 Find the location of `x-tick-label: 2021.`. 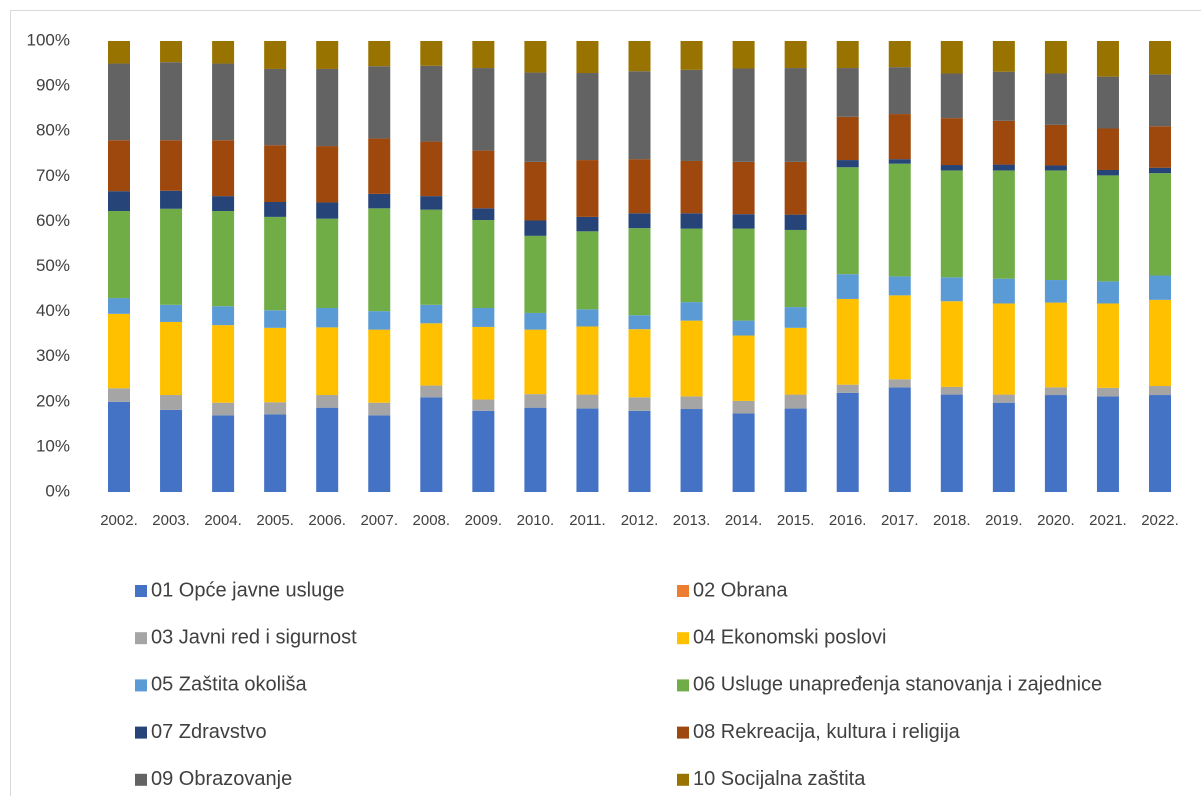

x-tick-label: 2021. is located at coordinates (1108, 520).